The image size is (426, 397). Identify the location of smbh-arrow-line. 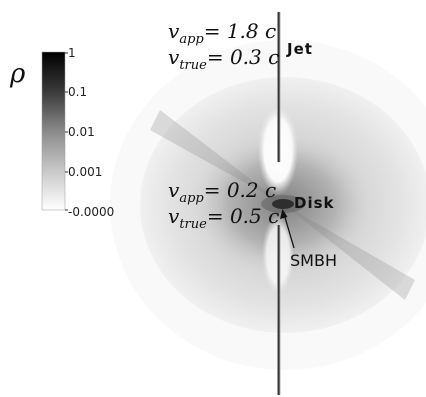
(289, 231).